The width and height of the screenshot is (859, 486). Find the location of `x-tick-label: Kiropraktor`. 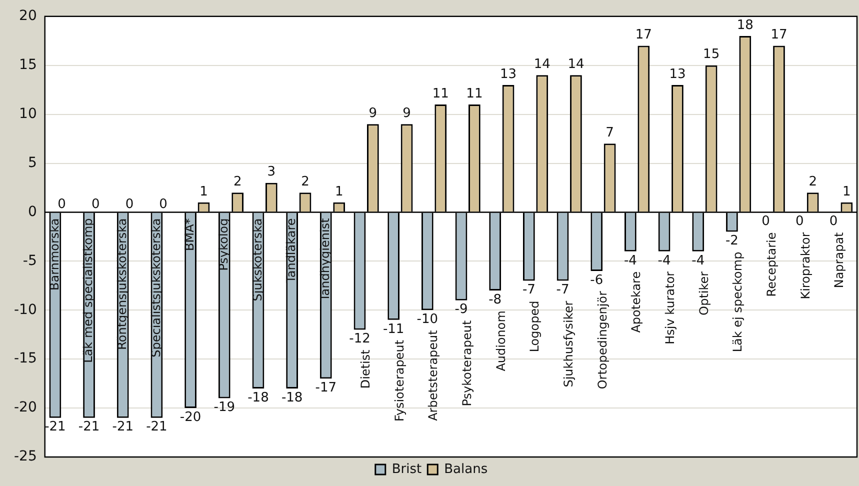

x-tick-label: Kiropraktor is located at coordinates (805, 266).